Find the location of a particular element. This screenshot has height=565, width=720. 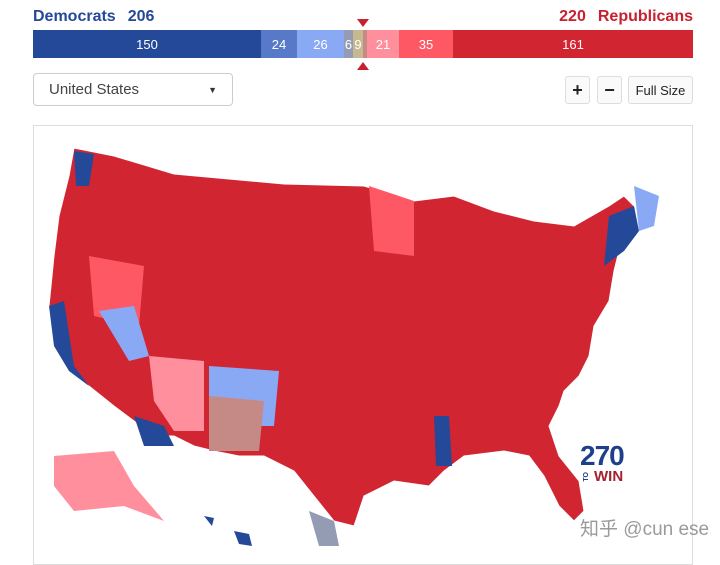

dem-label: Democrats is located at coordinates (74, 16).